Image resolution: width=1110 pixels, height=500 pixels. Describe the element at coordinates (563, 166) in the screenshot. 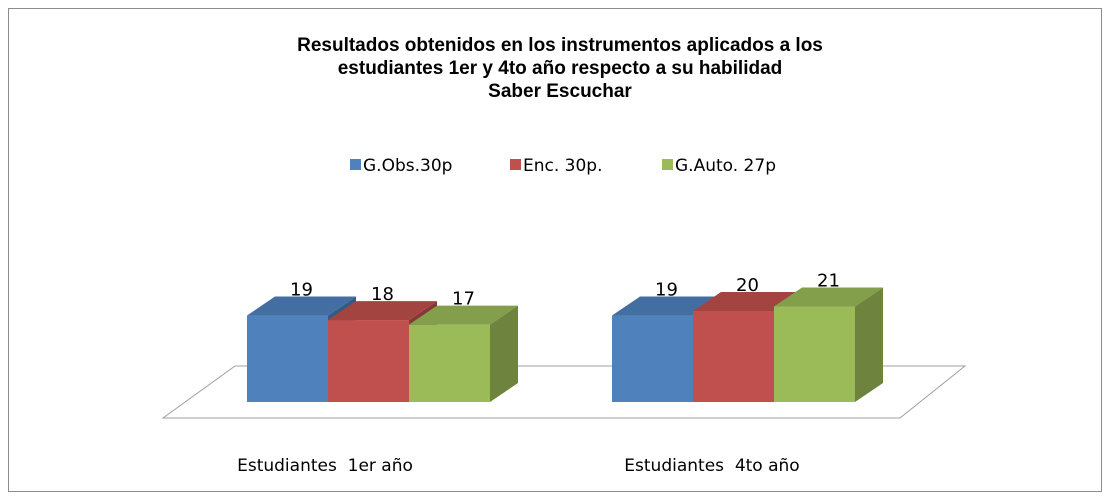

I see `legend-label: Enc. 30p.` at that location.